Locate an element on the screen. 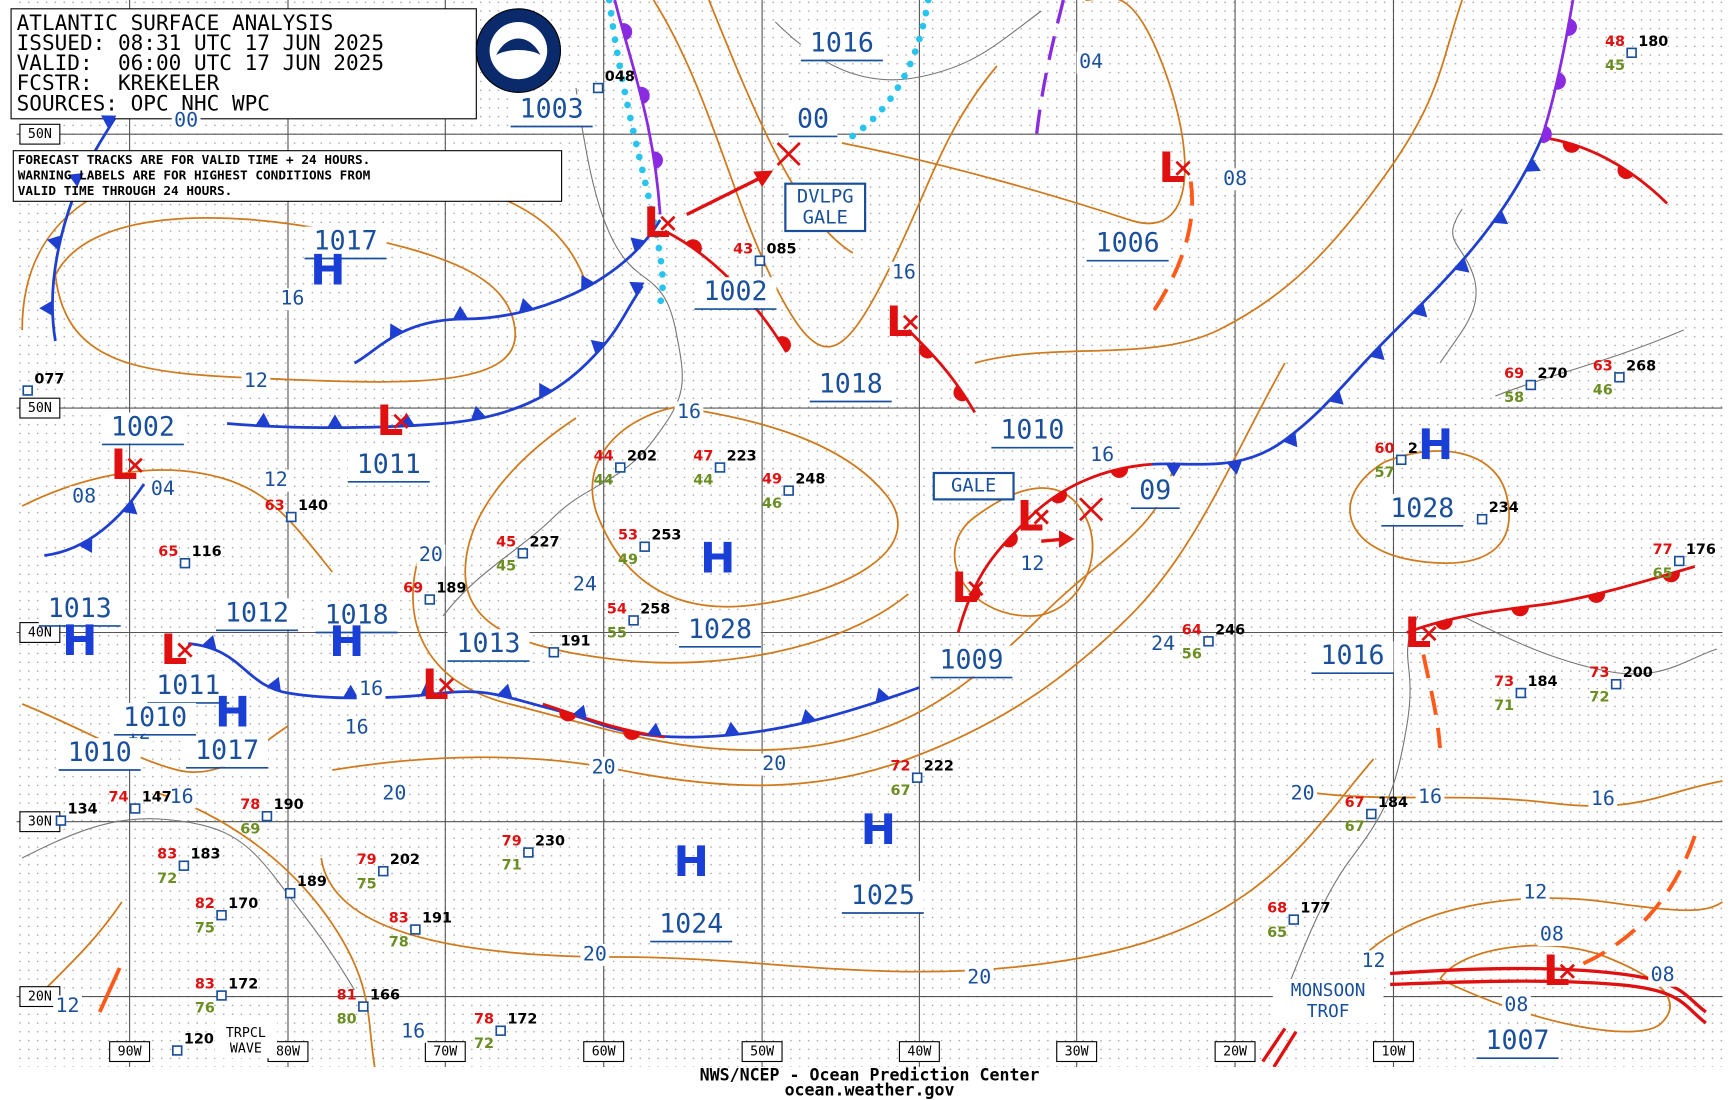  station-dewpoint: 72 is located at coordinates (484, 1044).